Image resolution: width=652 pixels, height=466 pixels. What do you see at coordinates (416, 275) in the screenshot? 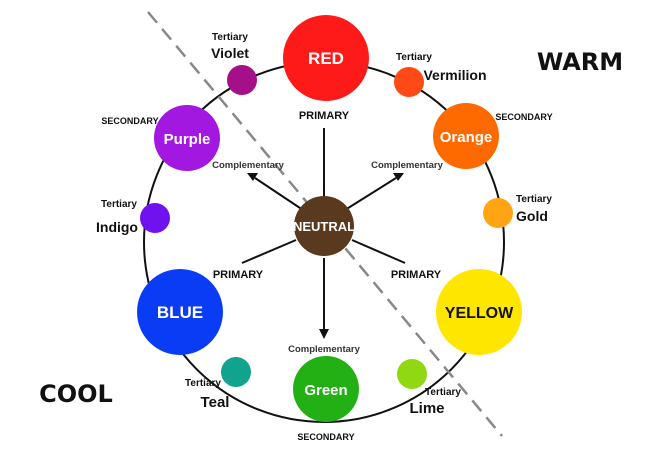
I see `primary-tag-yellow: PRIMARY` at bounding box center [416, 275].